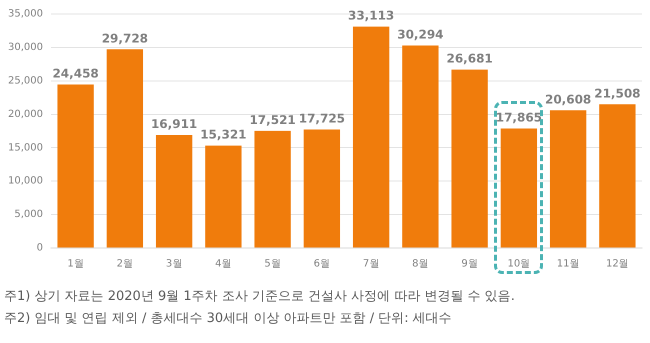 The image size is (650, 343). Describe the element at coordinates (371, 264) in the screenshot. I see `x-tick-label: 7월` at that location.